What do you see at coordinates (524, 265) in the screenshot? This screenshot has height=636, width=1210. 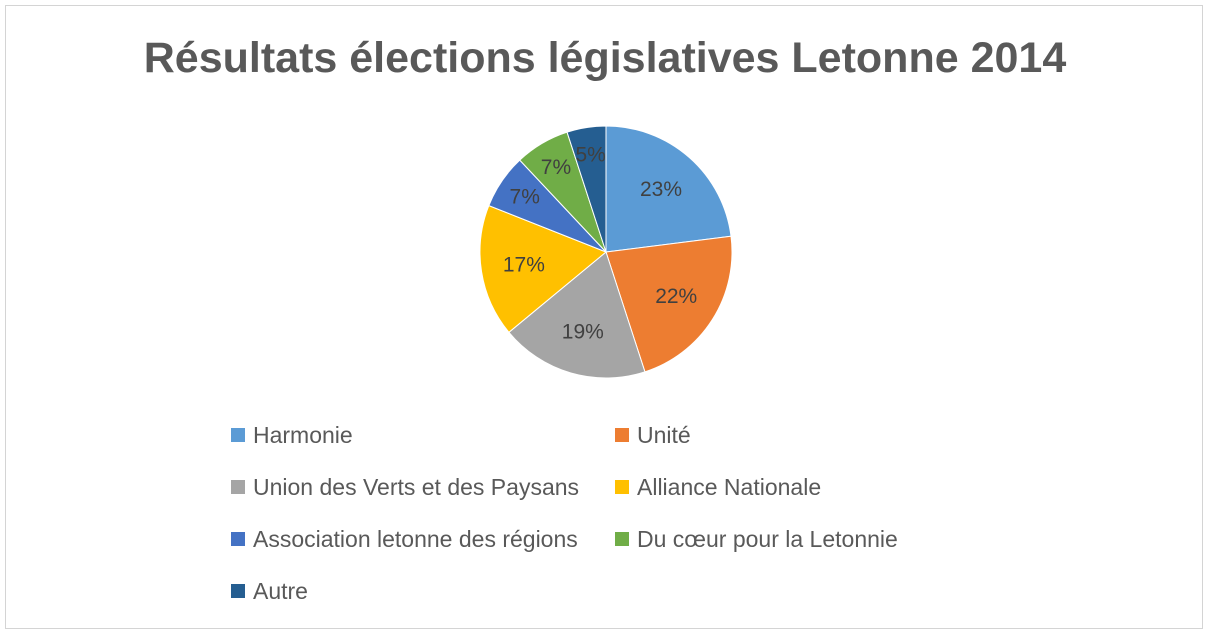 I see `data-label-alliance-nationale: 17%` at bounding box center [524, 265].